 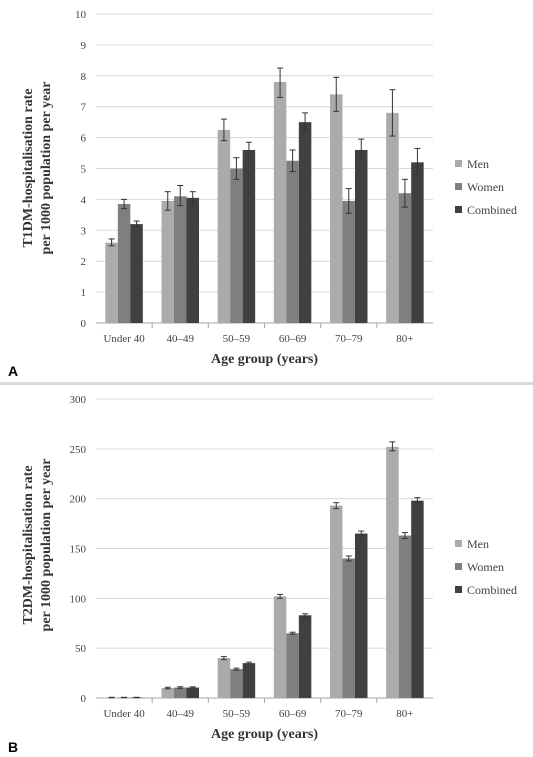 What do you see at coordinates (13, 371) in the screenshot?
I see `panel-letter: A` at bounding box center [13, 371].